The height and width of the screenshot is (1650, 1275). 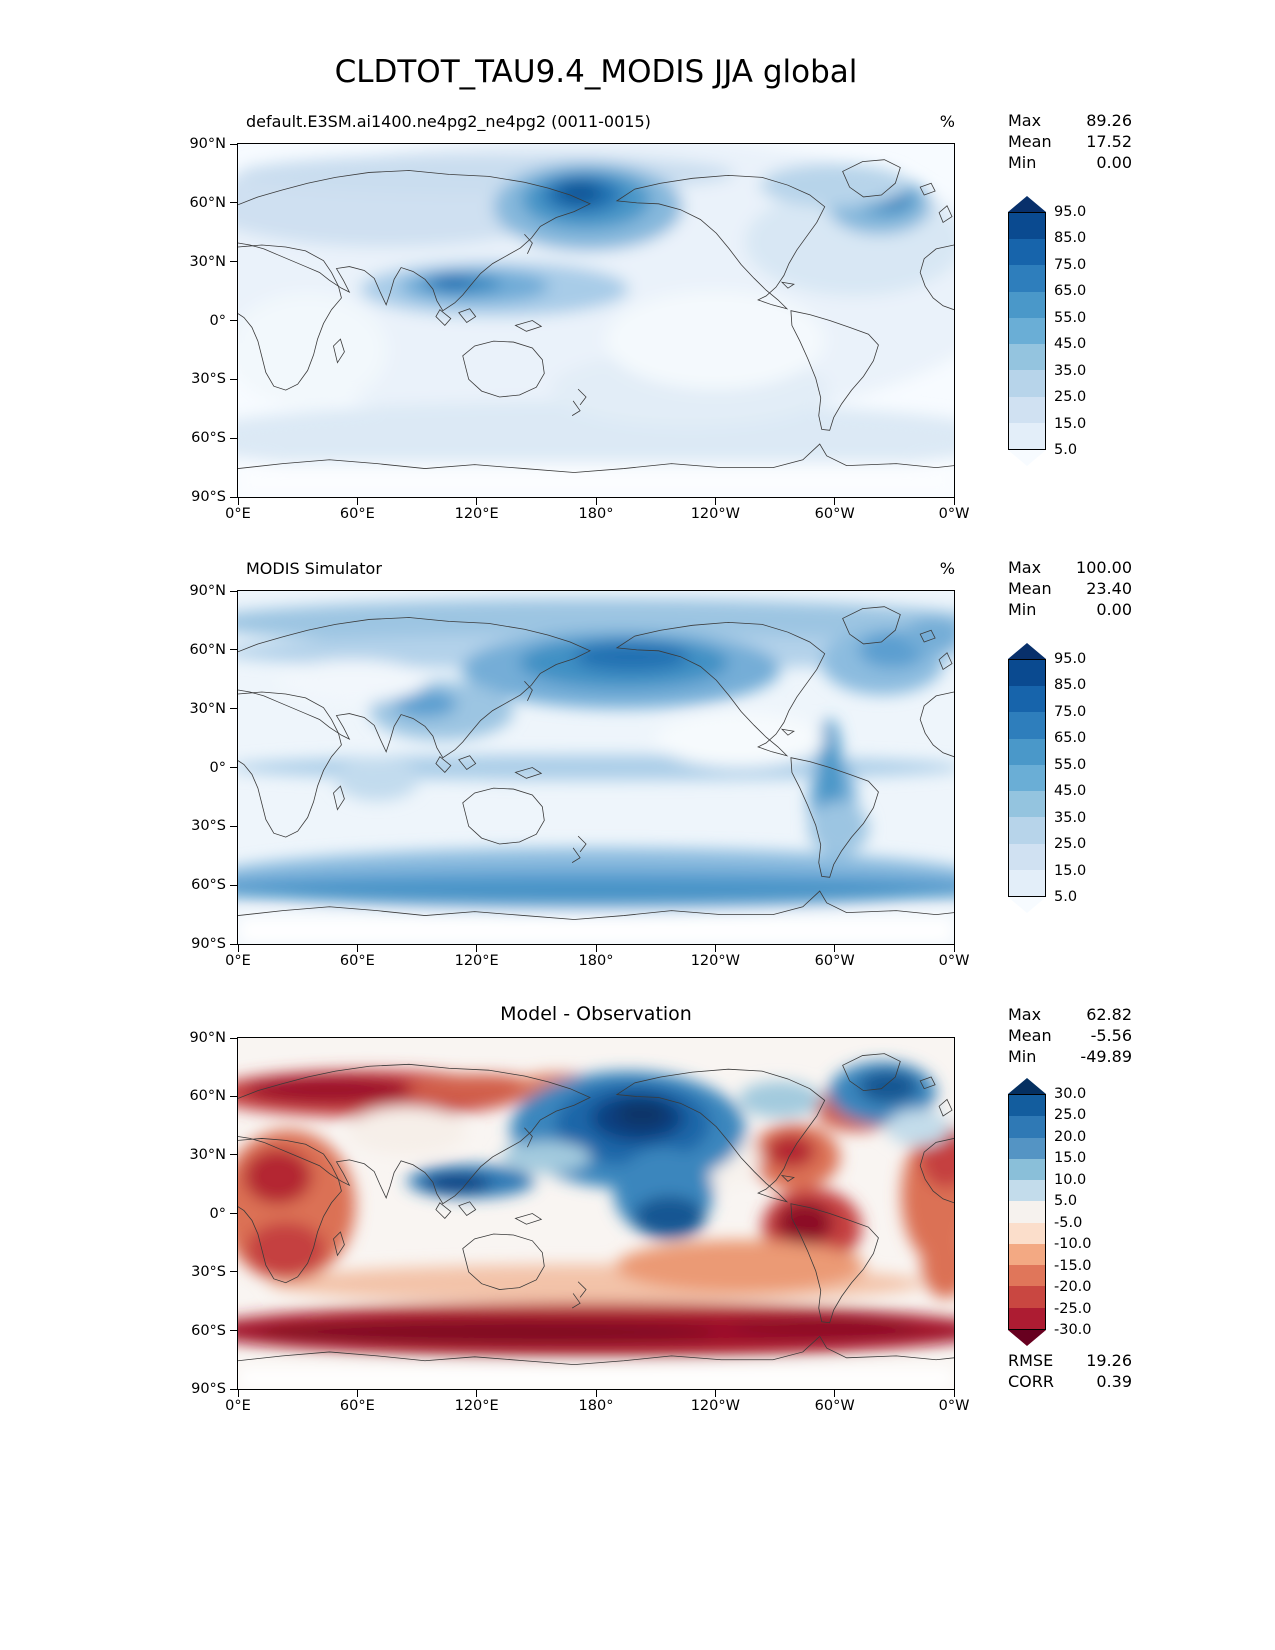 What do you see at coordinates (1070, 1094) in the screenshot?
I see `colorbar-tick-label: 30.0` at bounding box center [1070, 1094].